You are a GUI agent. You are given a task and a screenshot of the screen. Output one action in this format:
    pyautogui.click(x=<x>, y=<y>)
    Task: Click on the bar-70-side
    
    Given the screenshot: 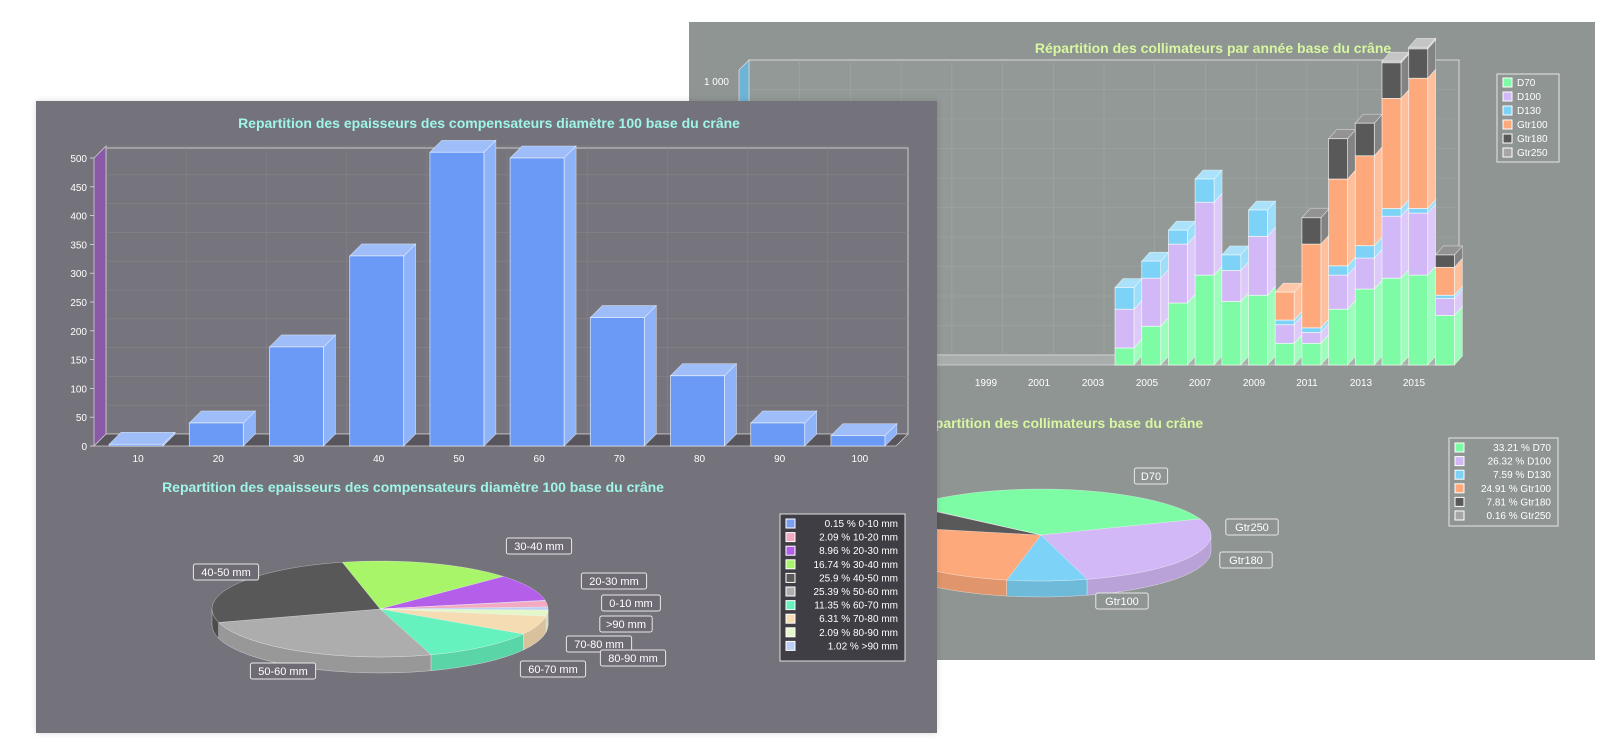 What is the action you would take?
    pyautogui.click(x=650, y=375)
    